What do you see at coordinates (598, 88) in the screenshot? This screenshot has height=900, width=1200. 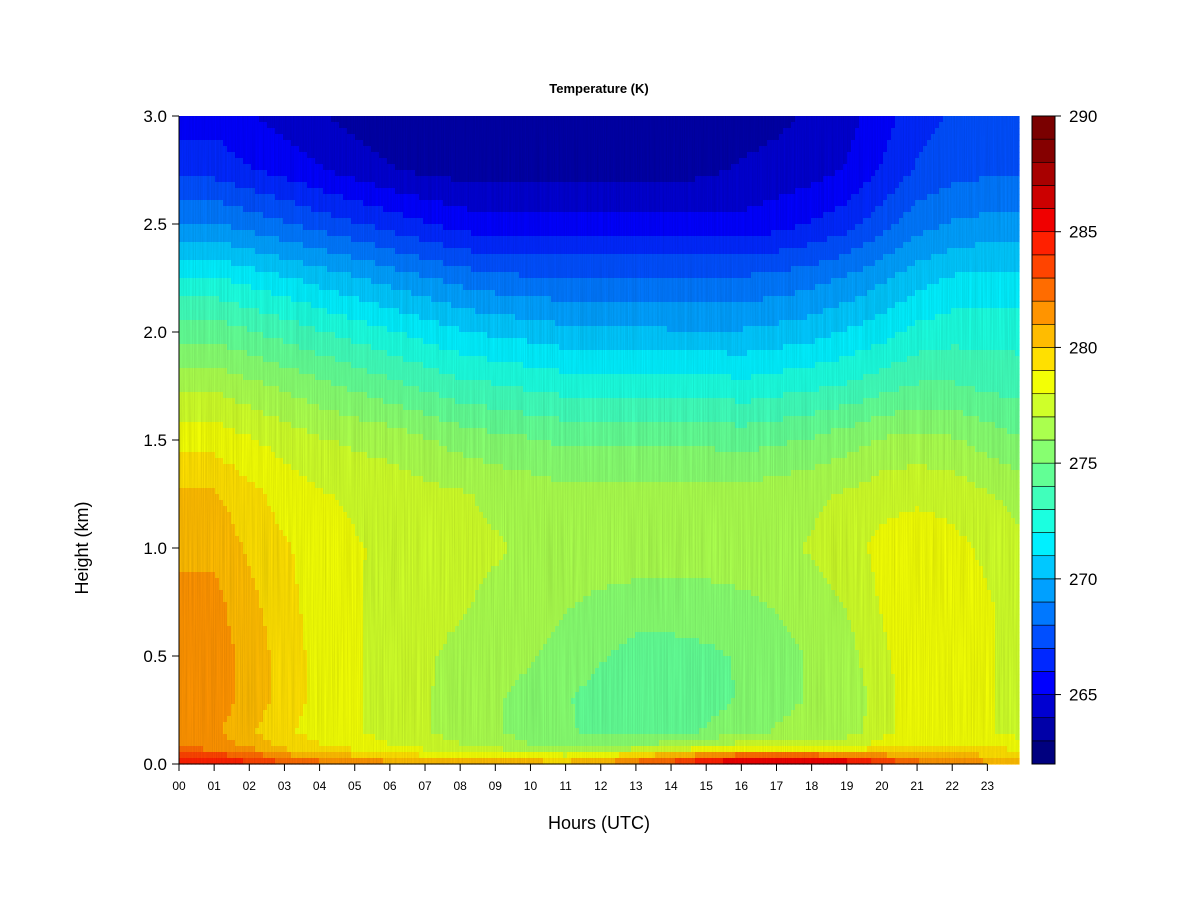 I see `chart-title: Temperature (K)` at bounding box center [598, 88].